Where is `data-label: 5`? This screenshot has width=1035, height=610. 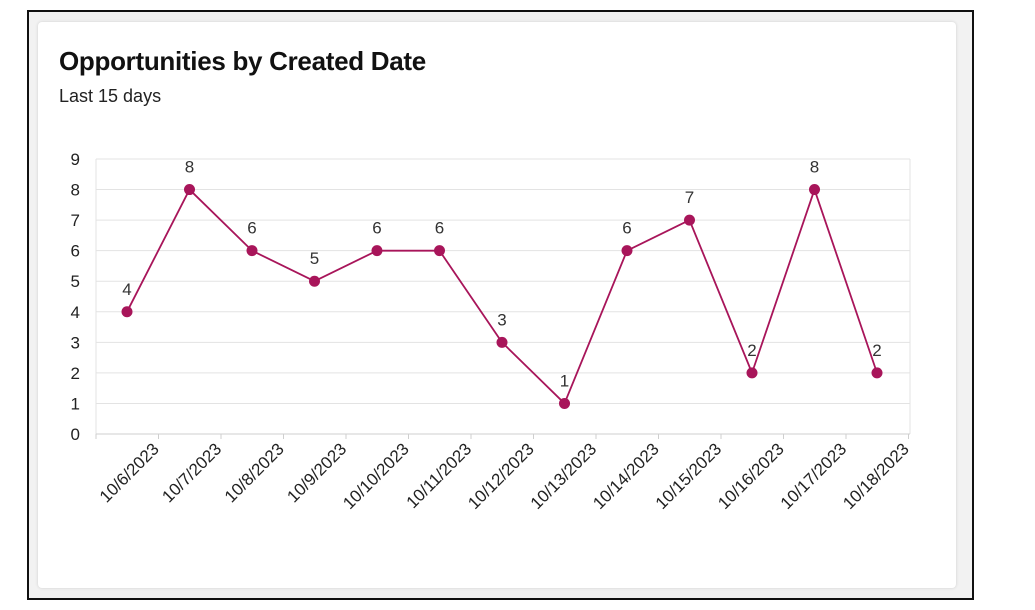
data-label: 5 is located at coordinates (314, 258).